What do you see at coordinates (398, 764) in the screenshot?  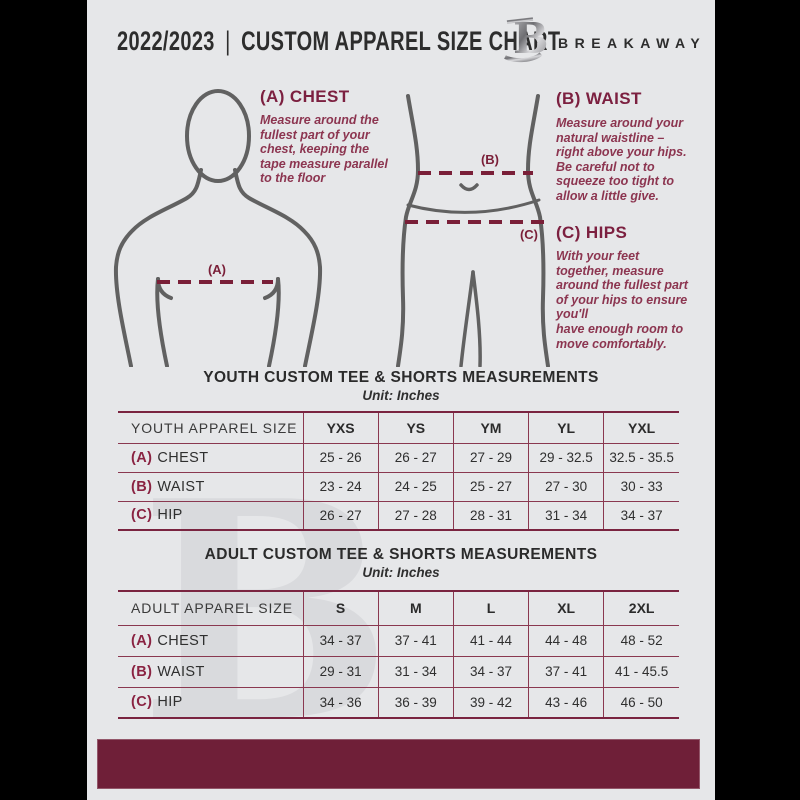 I see `footer-accent-bar` at bounding box center [398, 764].